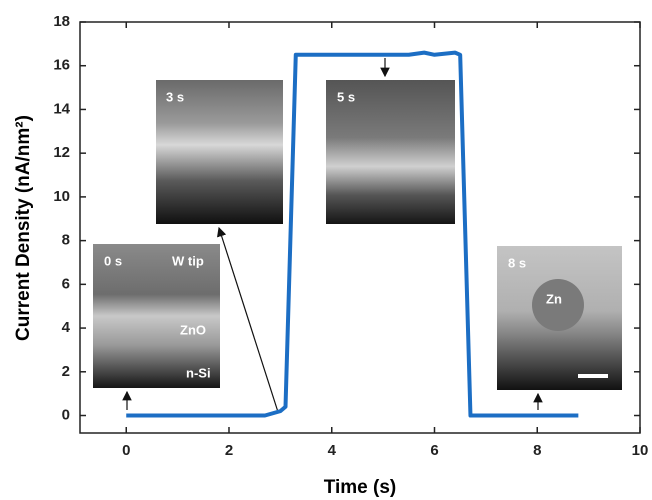 The image size is (652, 500). I want to click on y-tick-label: 6, so click(66, 283).